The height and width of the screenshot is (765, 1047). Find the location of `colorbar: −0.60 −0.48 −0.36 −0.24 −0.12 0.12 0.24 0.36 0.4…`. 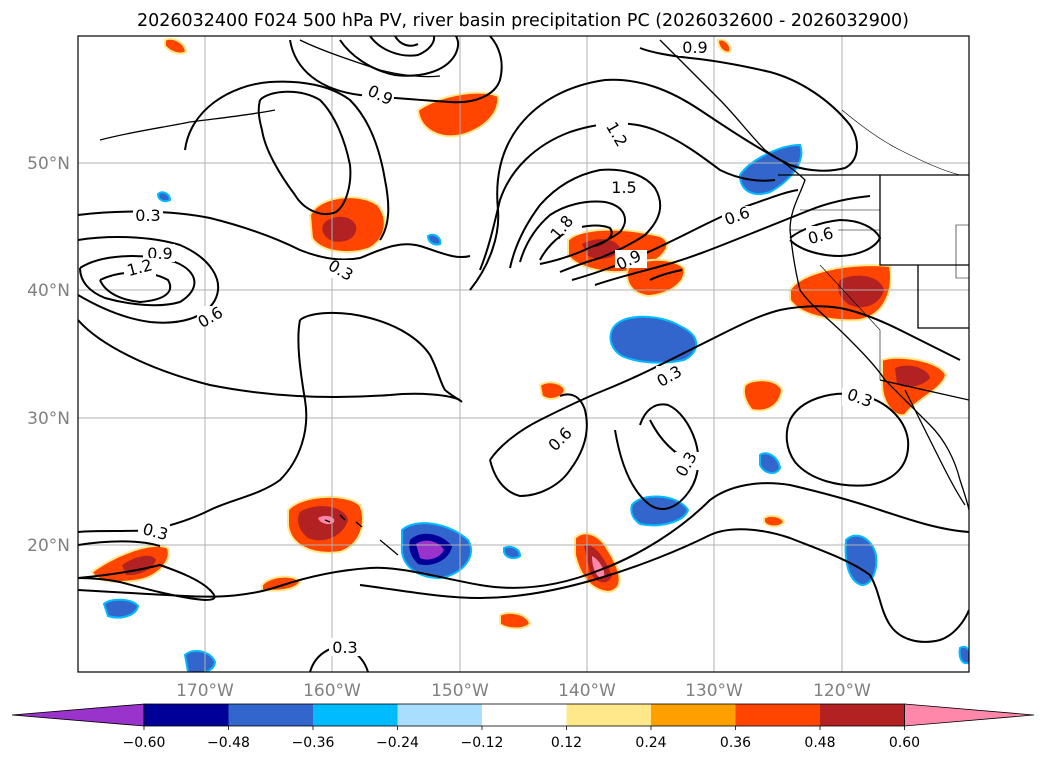

colorbar: −0.60 −0.48 −0.36 −0.24 −0.12 0.12 0.24 0.36 0.4… is located at coordinates (523, 727).